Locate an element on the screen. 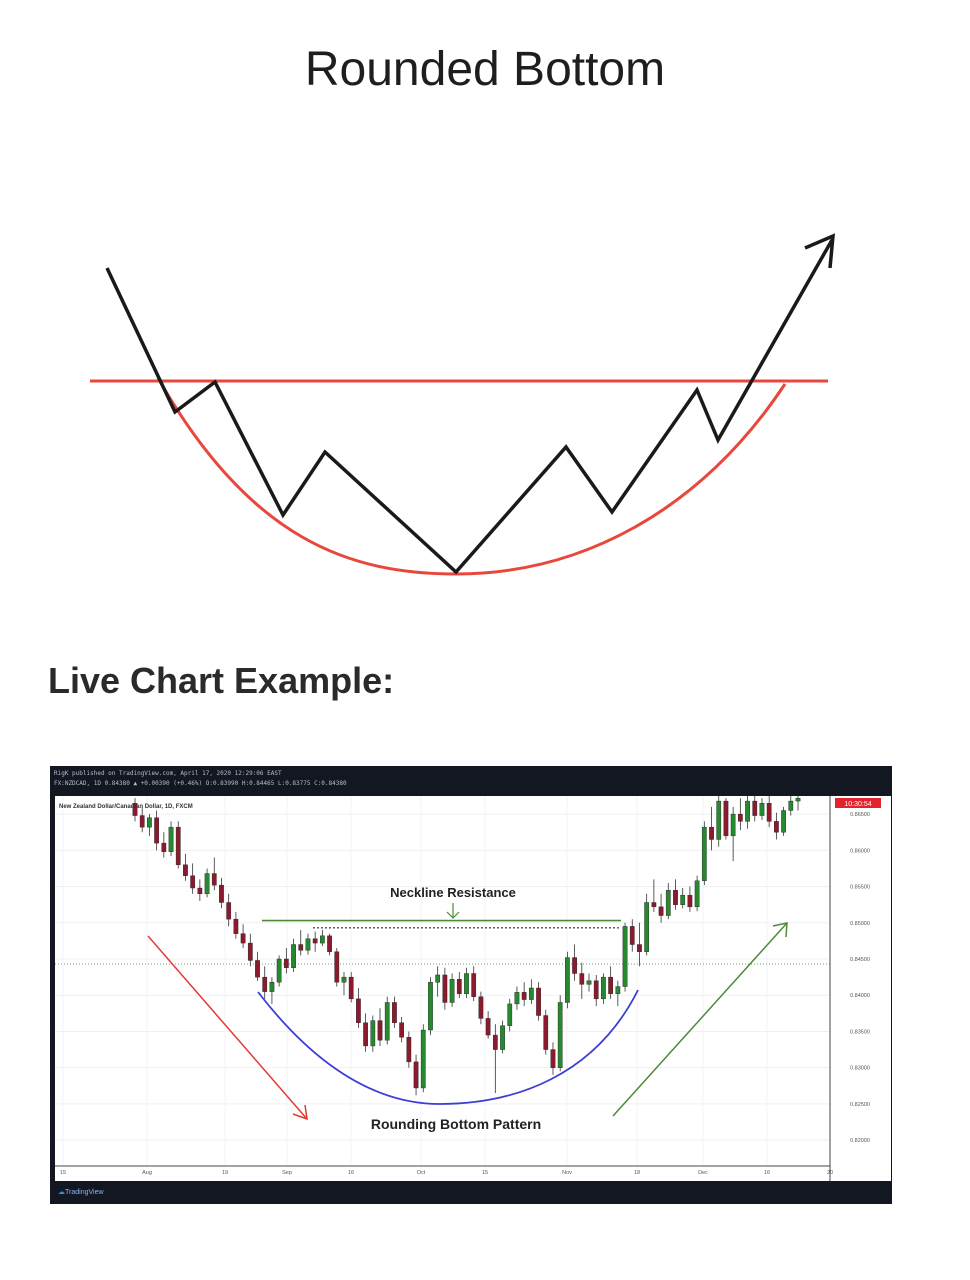  annotations is located at coordinates (467, 1012).